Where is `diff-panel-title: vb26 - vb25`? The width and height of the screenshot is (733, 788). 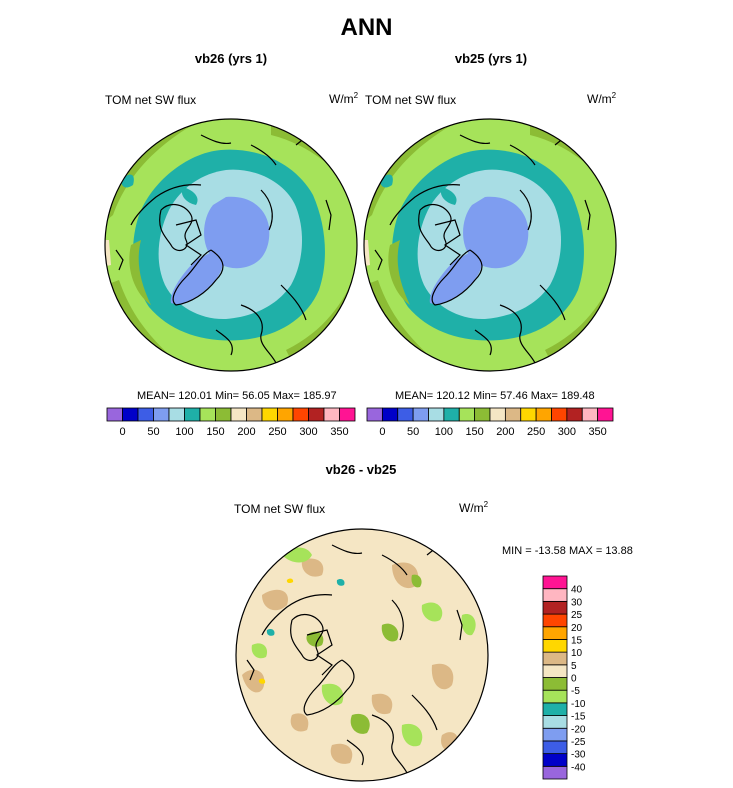 diff-panel-title: vb26 - vb25 is located at coordinates (361, 469).